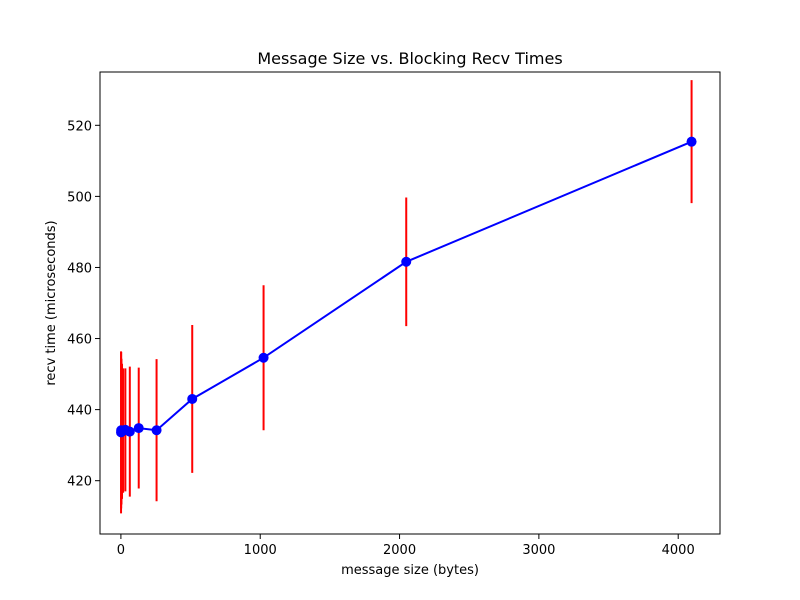 The width and height of the screenshot is (800, 600). I want to click on y-tick-label: 520, so click(79, 126).